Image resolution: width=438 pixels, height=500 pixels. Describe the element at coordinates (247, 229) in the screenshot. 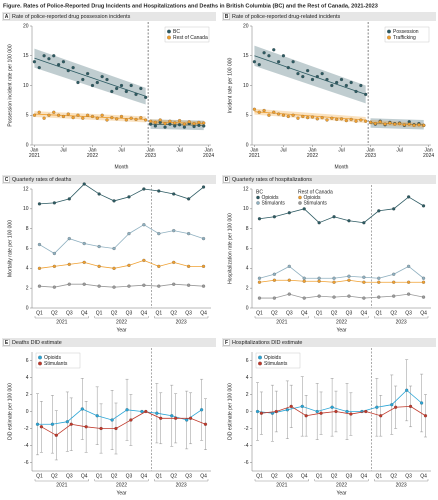

I see `y-tick-label: 8` at that location.